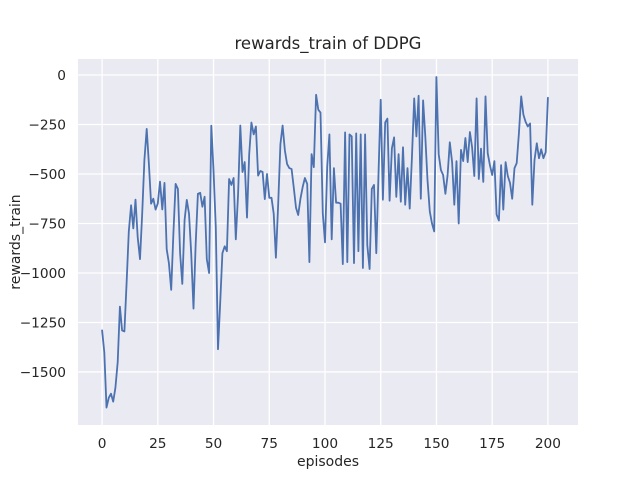  Describe the element at coordinates (548, 444) in the screenshot. I see `x-tick-label: 200` at that location.